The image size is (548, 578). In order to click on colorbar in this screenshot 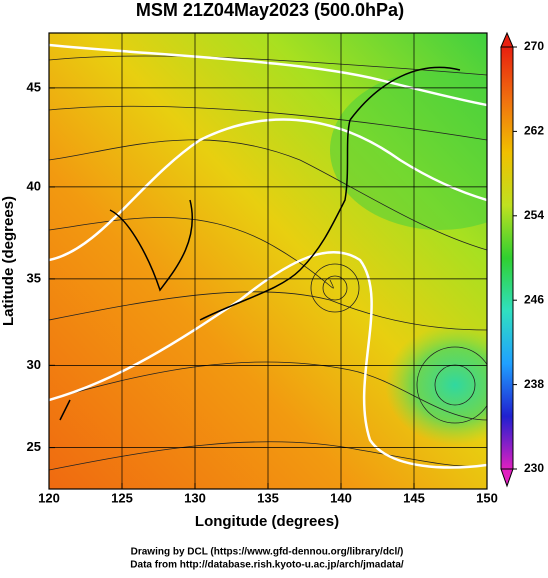, I will do `click(507, 258)`.